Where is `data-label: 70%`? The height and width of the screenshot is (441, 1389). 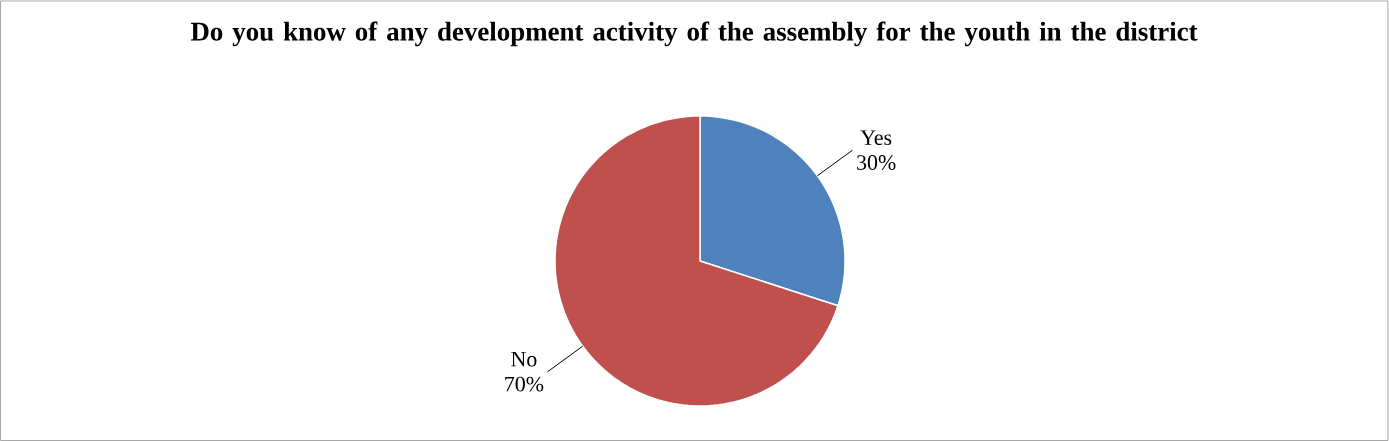
data-label: 70% is located at coordinates (524, 384).